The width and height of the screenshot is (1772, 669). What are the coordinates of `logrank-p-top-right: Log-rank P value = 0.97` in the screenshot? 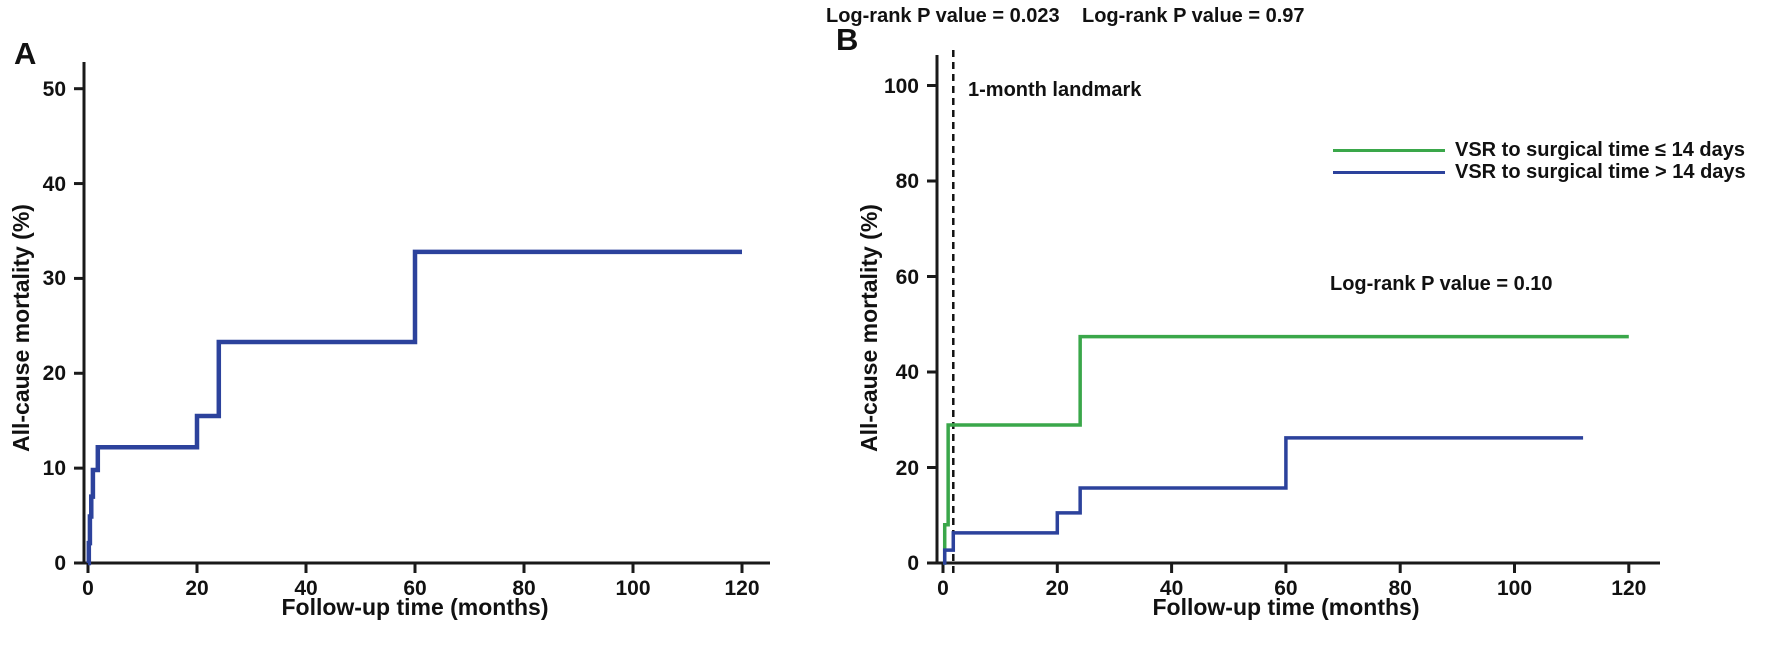 It's located at (1193, 16).